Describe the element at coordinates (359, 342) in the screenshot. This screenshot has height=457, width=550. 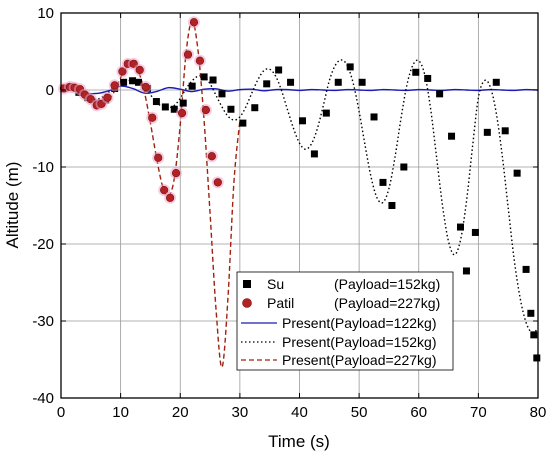
I see `legend-label-present-152: Present(Payload=152kg)` at that location.